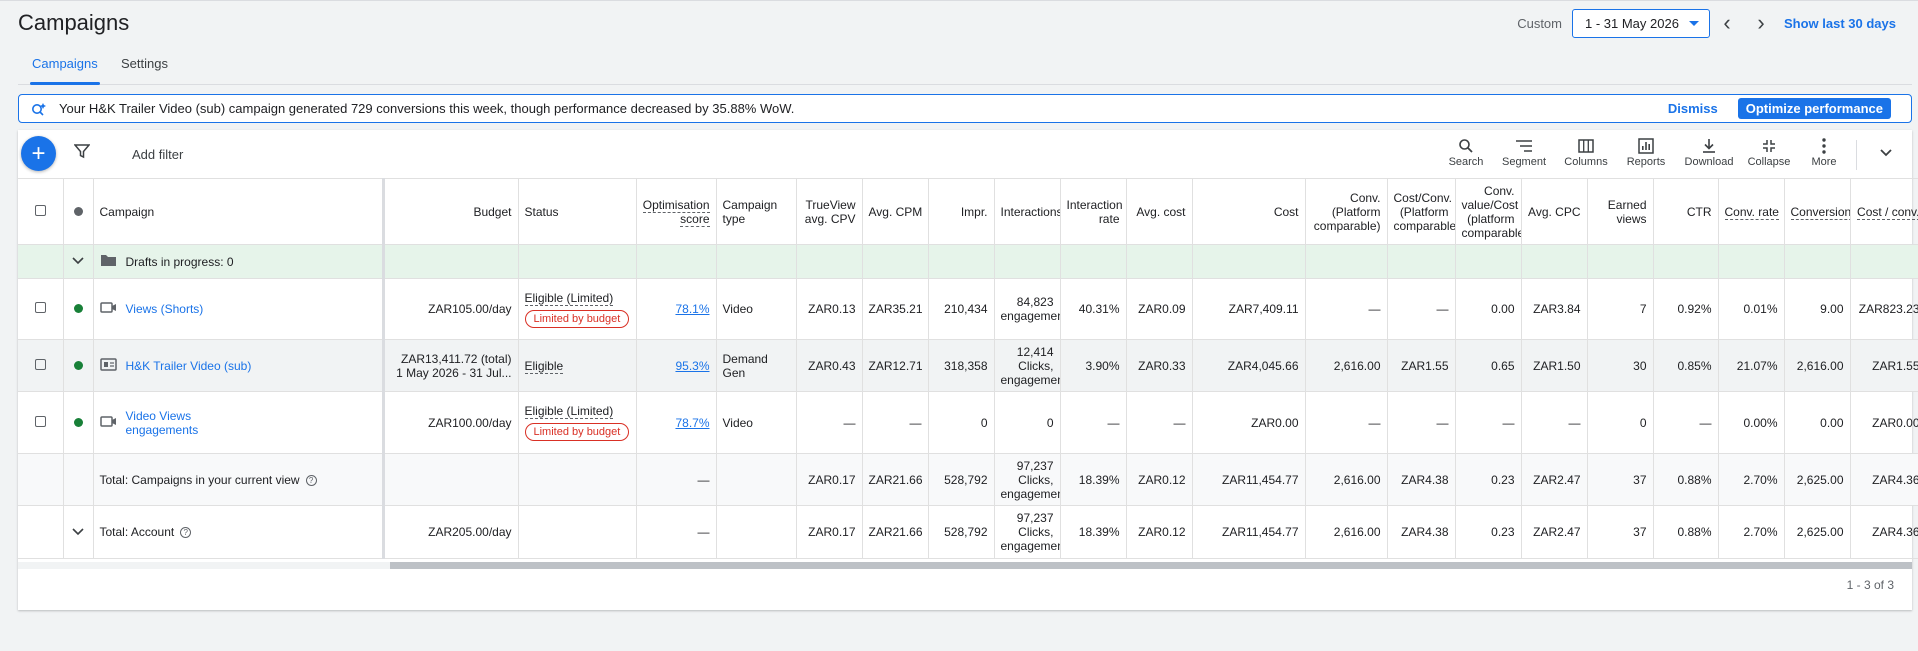 The height and width of the screenshot is (651, 1918). Describe the element at coordinates (451, 422) in the screenshot. I see `budget-cell: ZAR100.00/day` at that location.